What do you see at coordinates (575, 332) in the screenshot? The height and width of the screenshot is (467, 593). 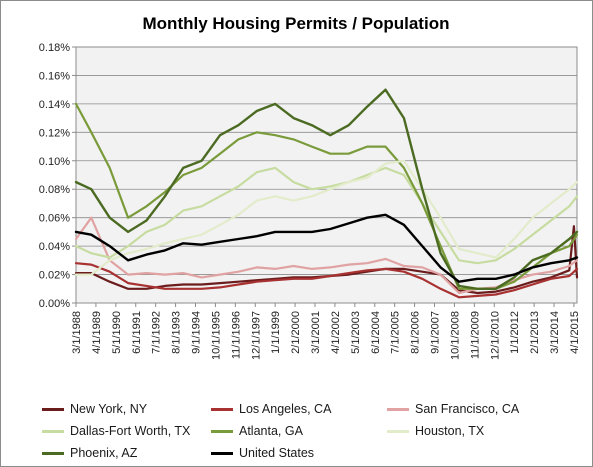 I see `x-tick-label: 4/1/2015` at bounding box center [575, 332].